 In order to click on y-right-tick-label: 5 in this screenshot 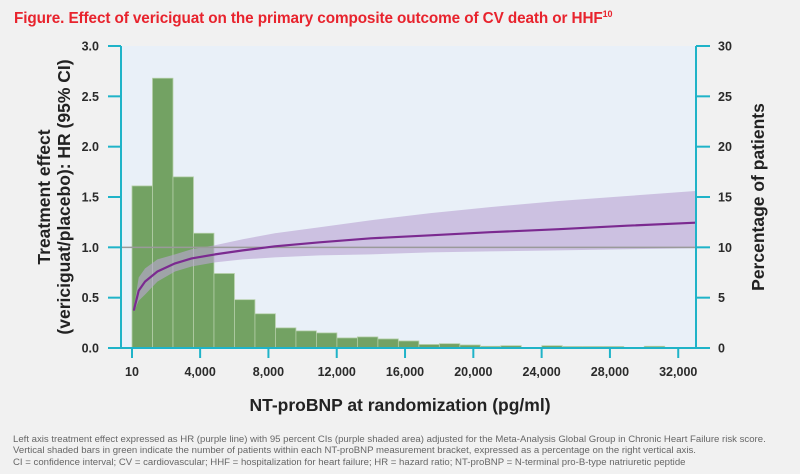, I will do `click(721, 298)`.